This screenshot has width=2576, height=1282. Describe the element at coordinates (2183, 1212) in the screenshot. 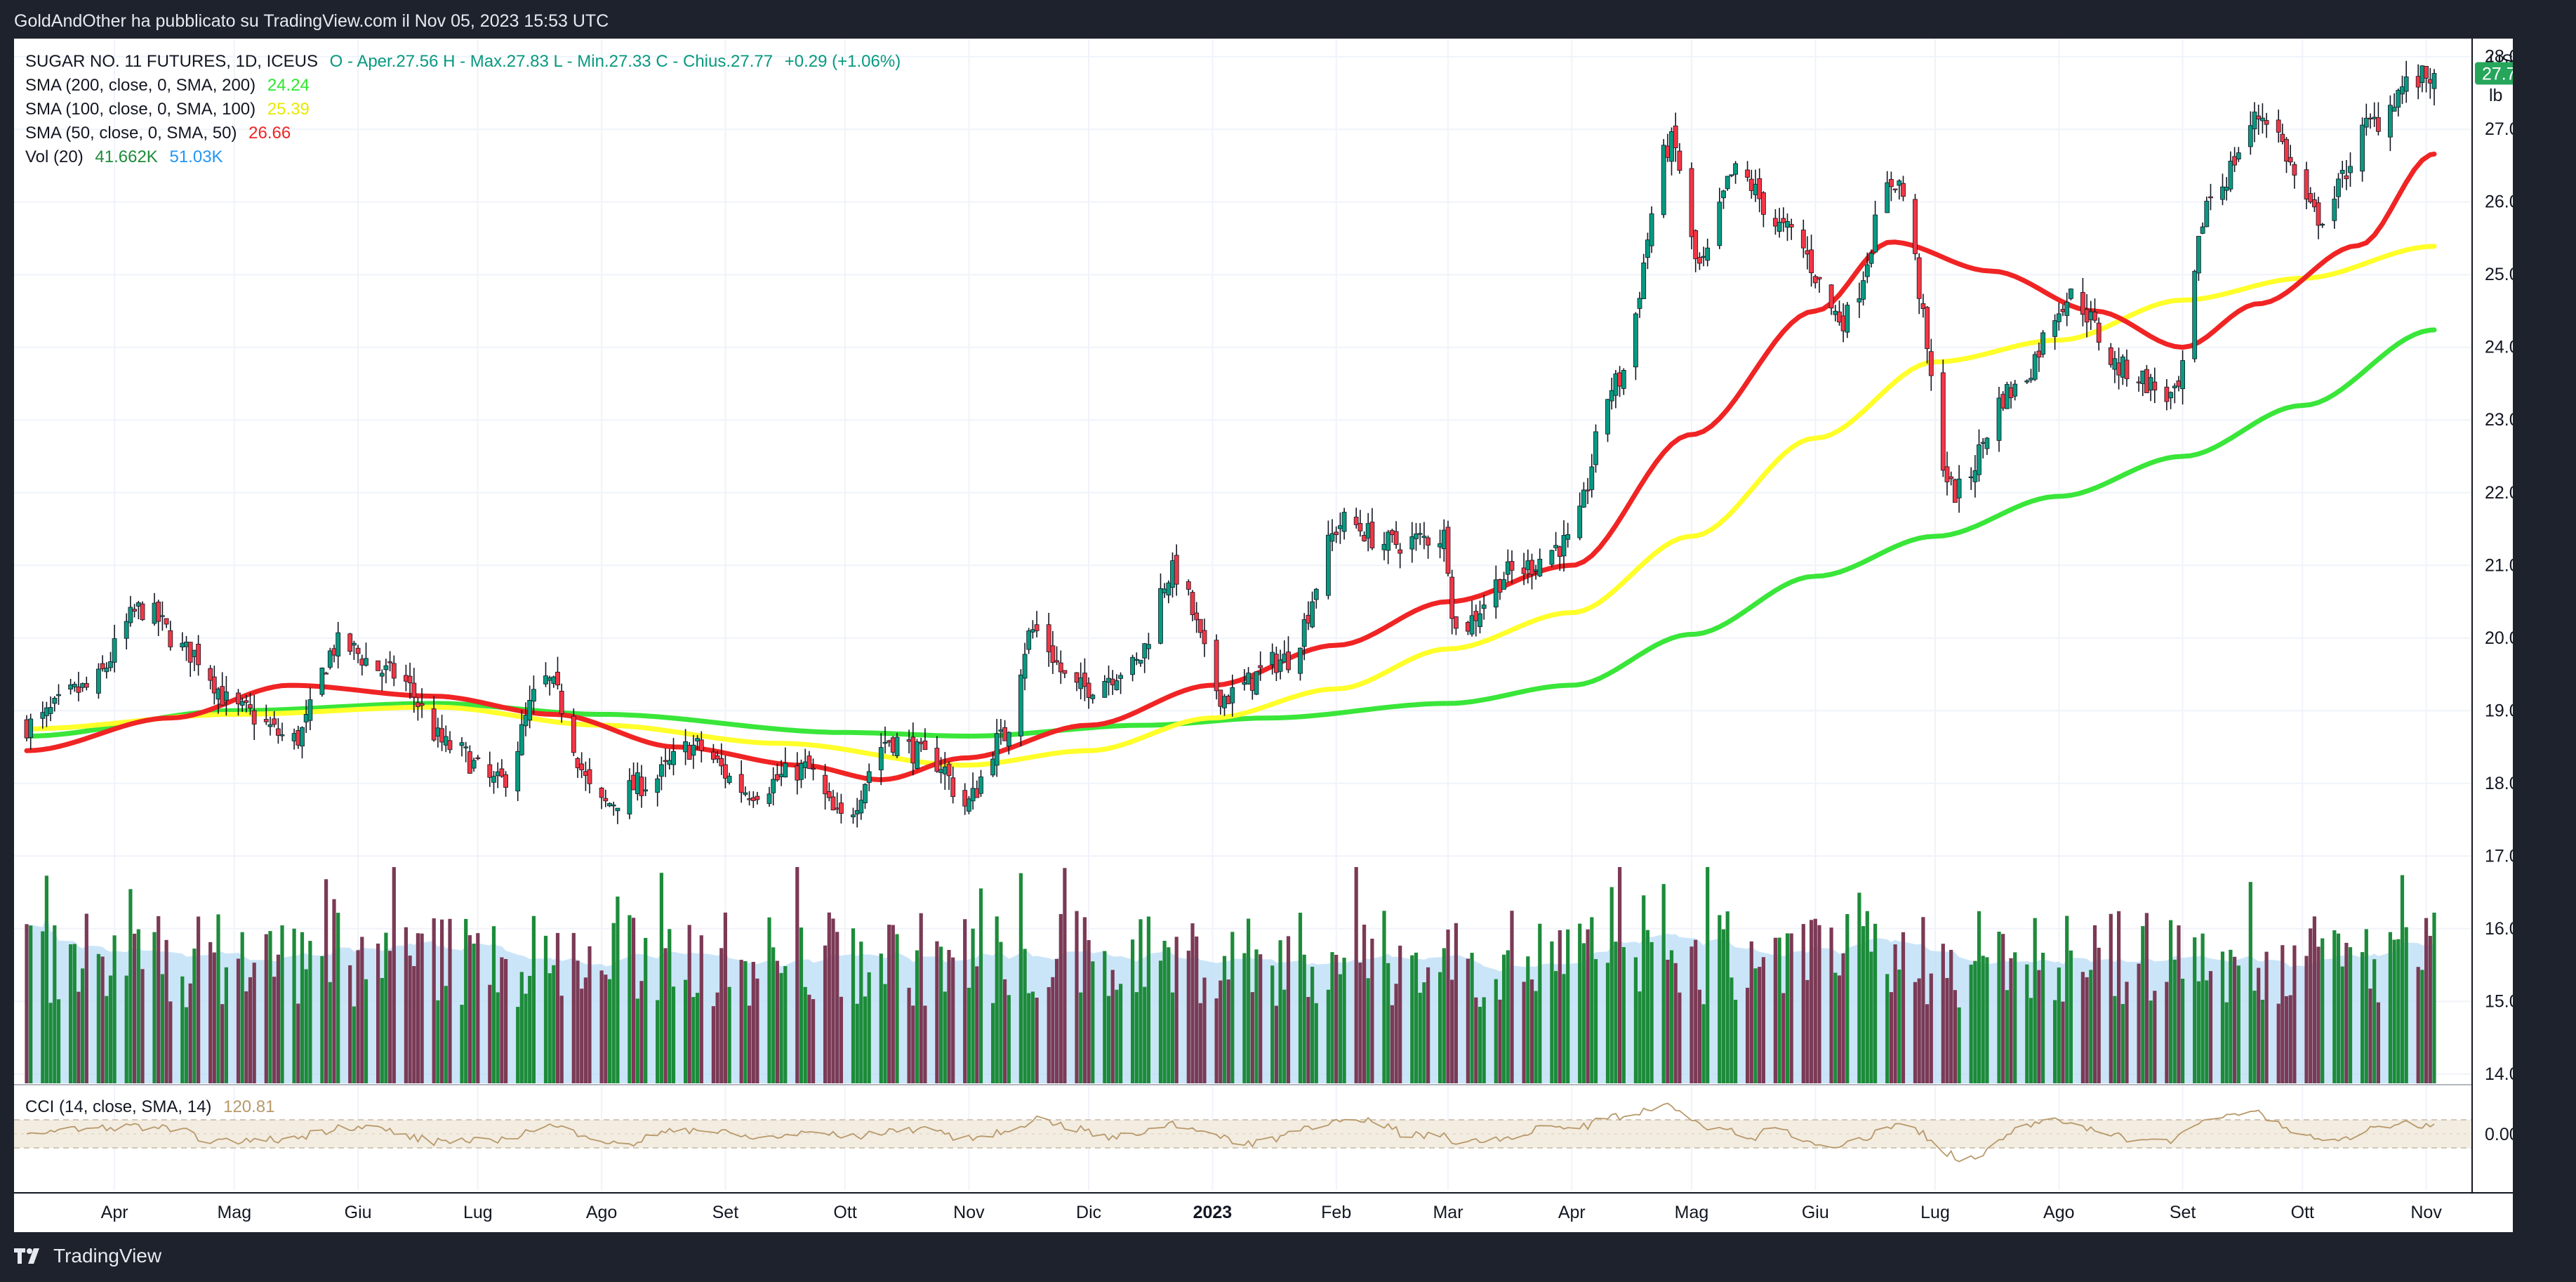

I see `time-tick-label: Set` at that location.